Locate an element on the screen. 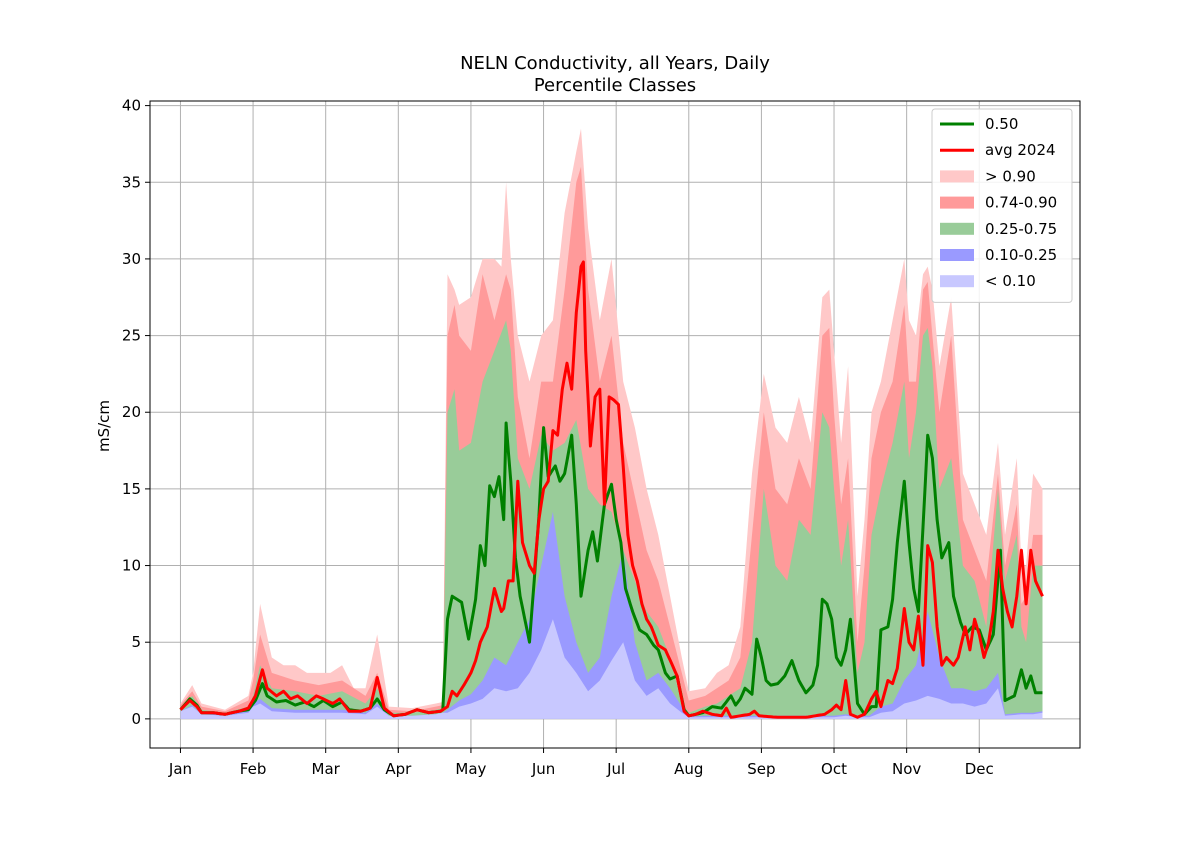  x-tick-label: Jan is located at coordinates (180, 769).